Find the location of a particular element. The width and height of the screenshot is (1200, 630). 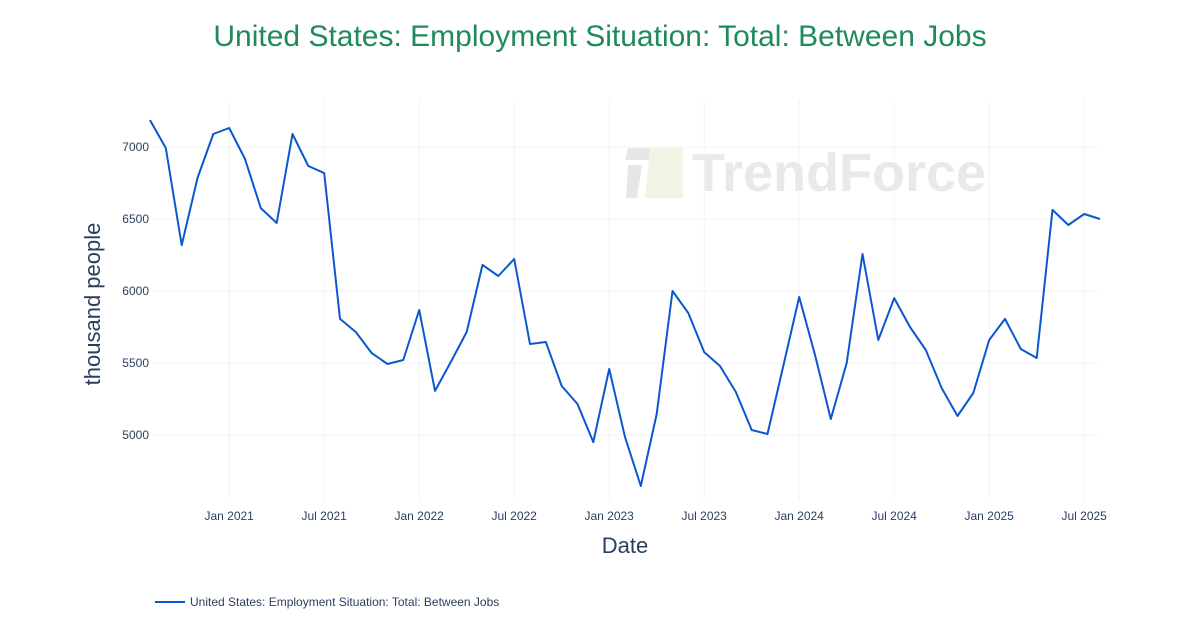

y-tick-label: 6500 is located at coordinates (135, 219).